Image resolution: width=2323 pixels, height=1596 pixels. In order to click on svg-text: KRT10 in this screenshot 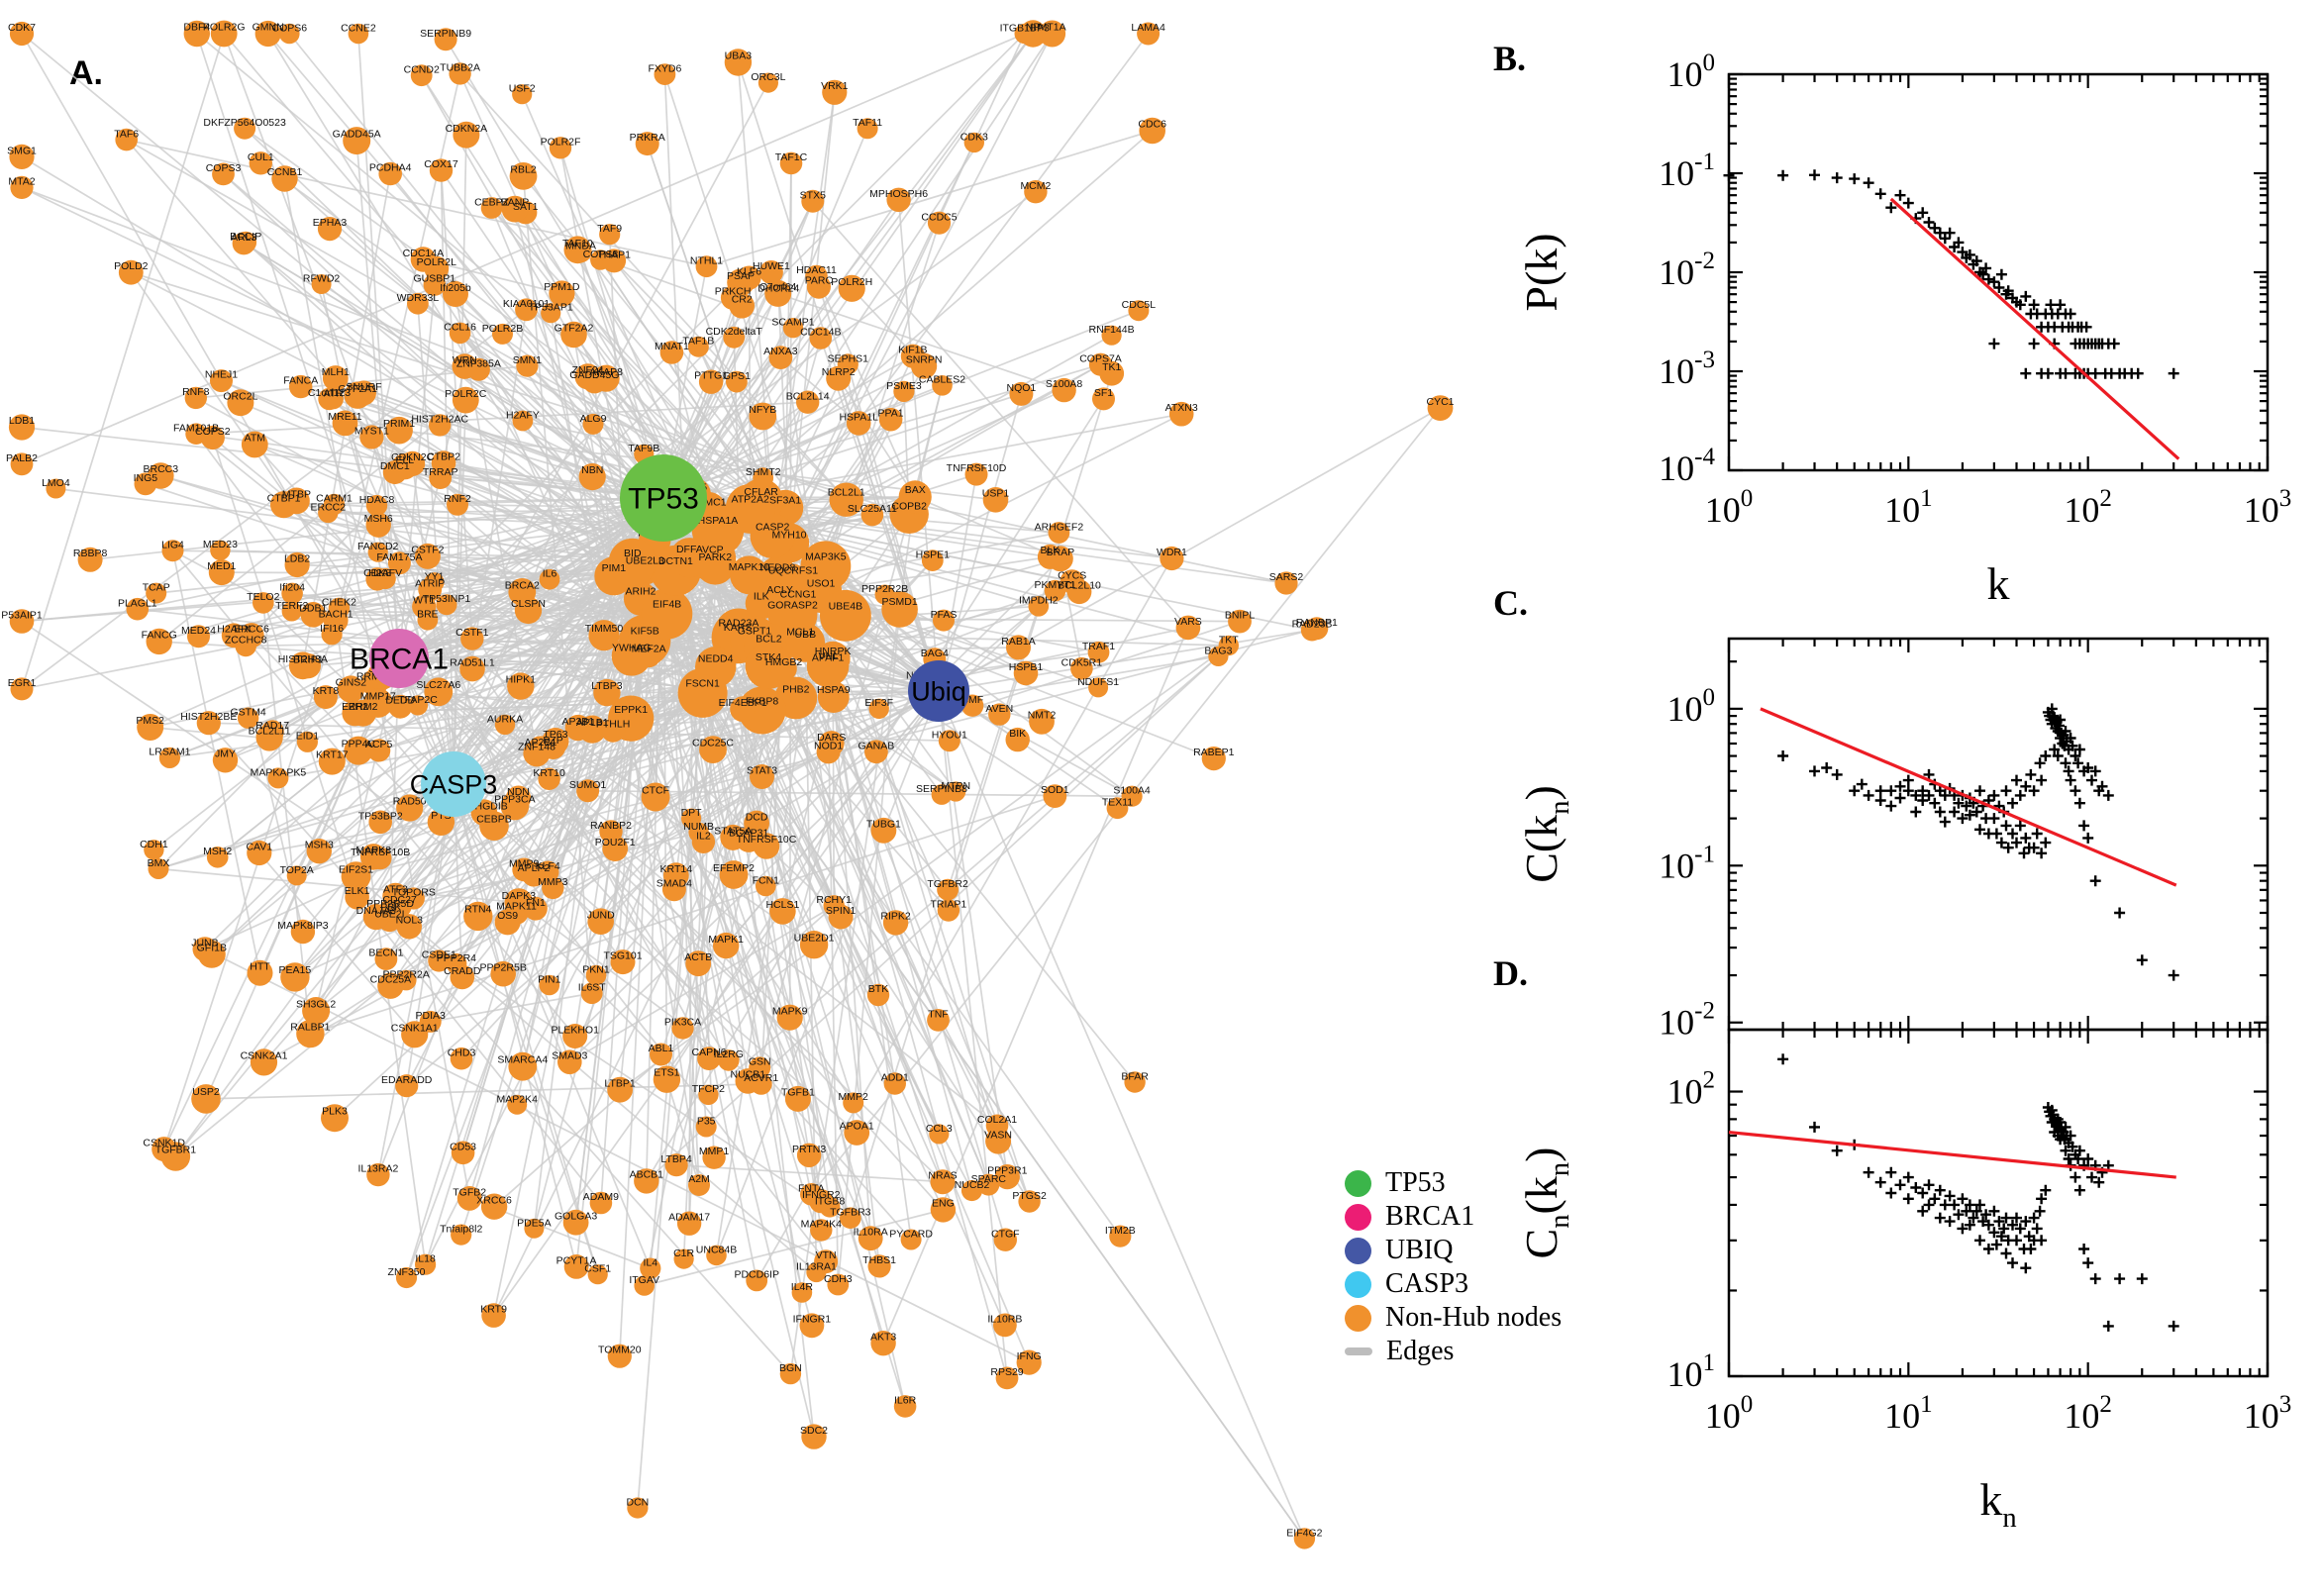, I will do `click(549, 773)`.